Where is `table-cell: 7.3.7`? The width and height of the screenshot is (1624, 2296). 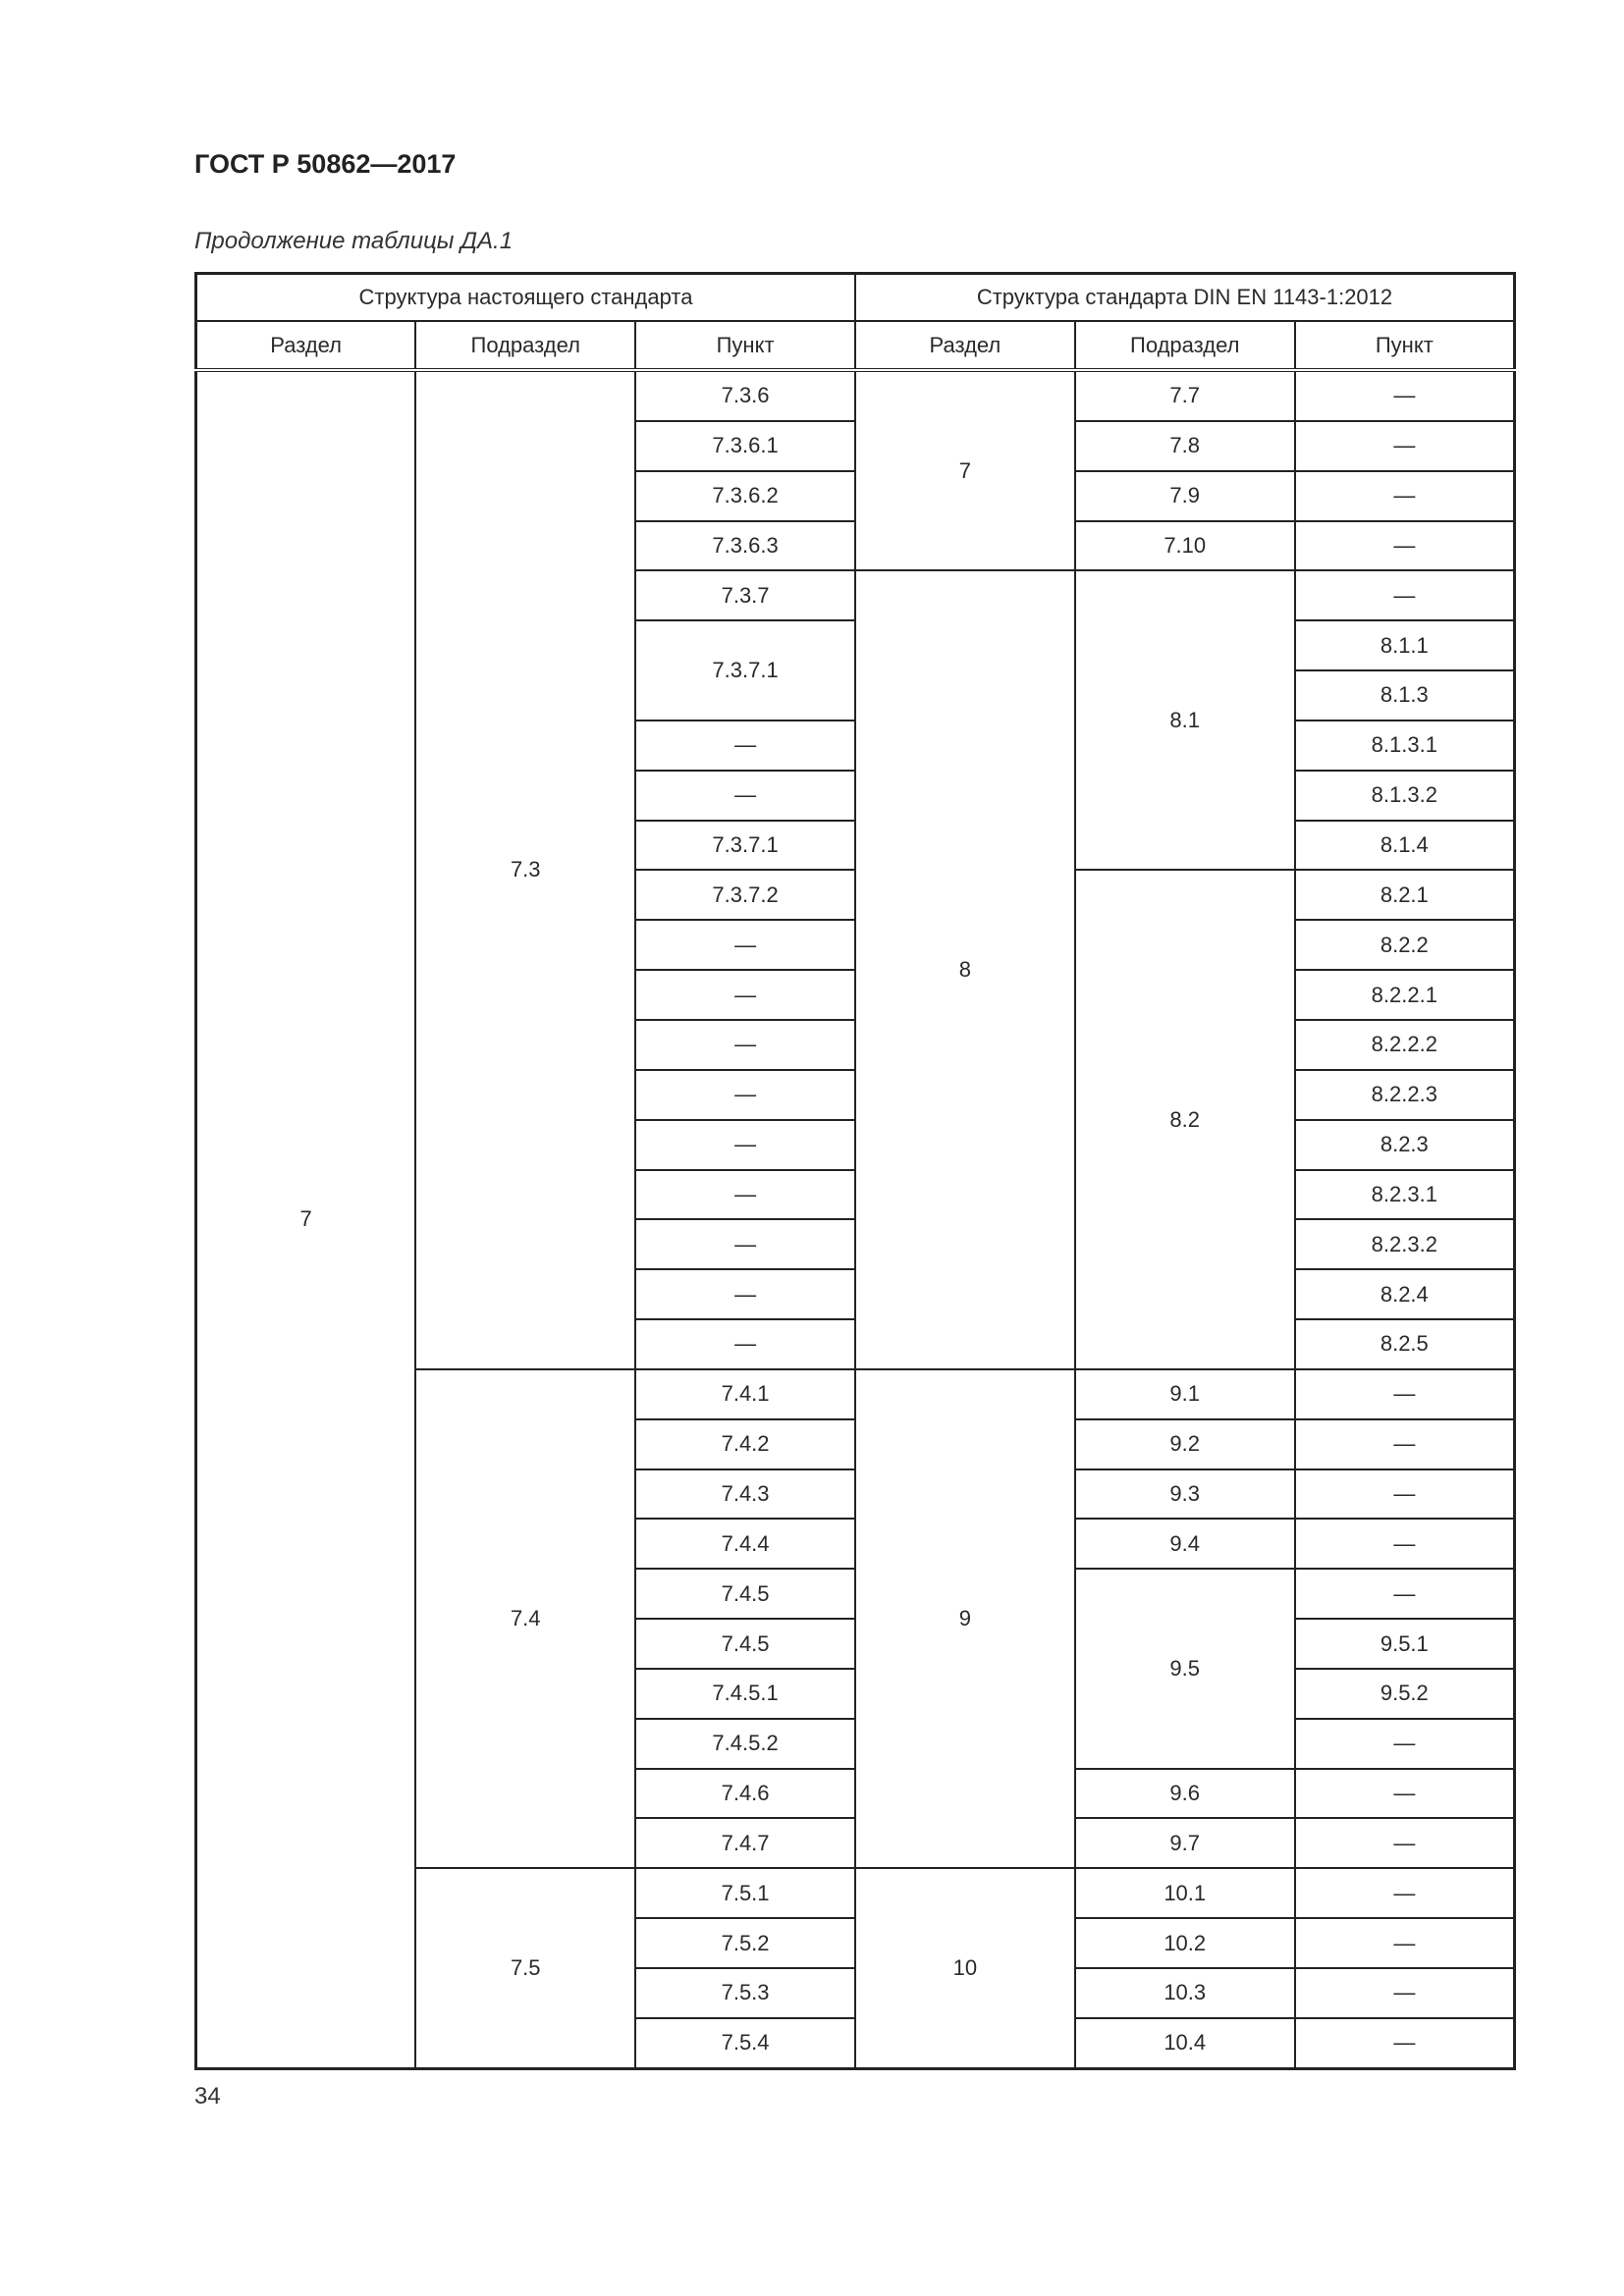
table-cell: 7.3.7 is located at coordinates (745, 596).